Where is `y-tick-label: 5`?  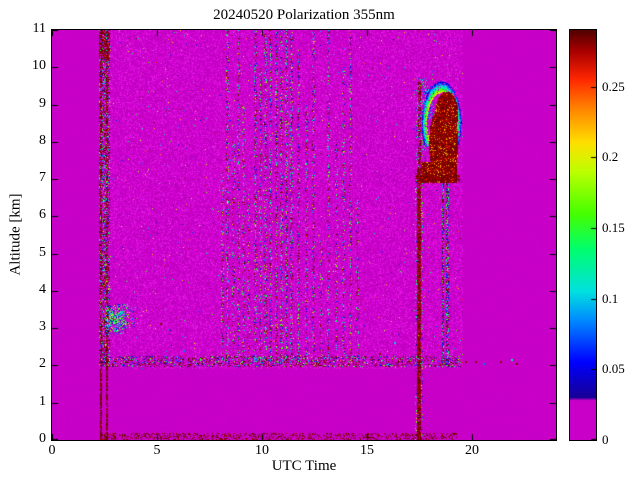
y-tick-label: 5 is located at coordinates (42, 252).